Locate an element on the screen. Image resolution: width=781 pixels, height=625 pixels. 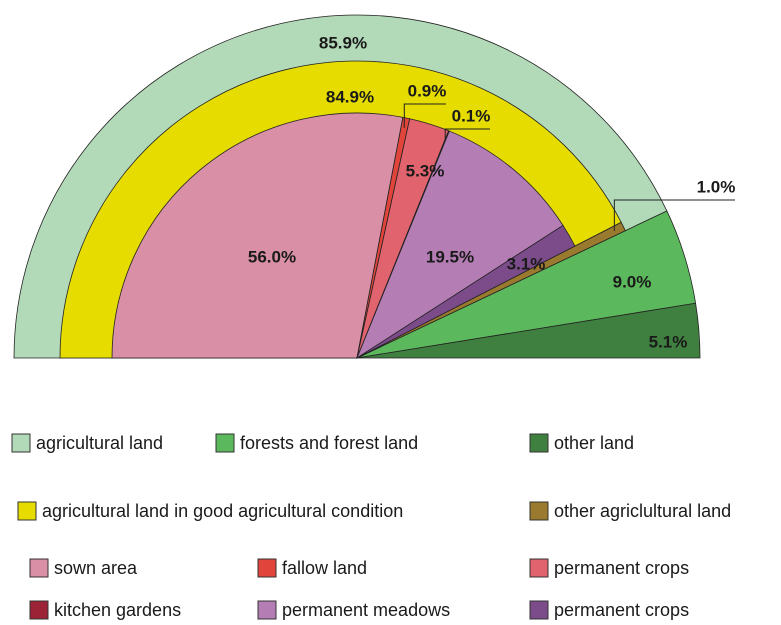
data-label: 0.9% is located at coordinates (427, 90).